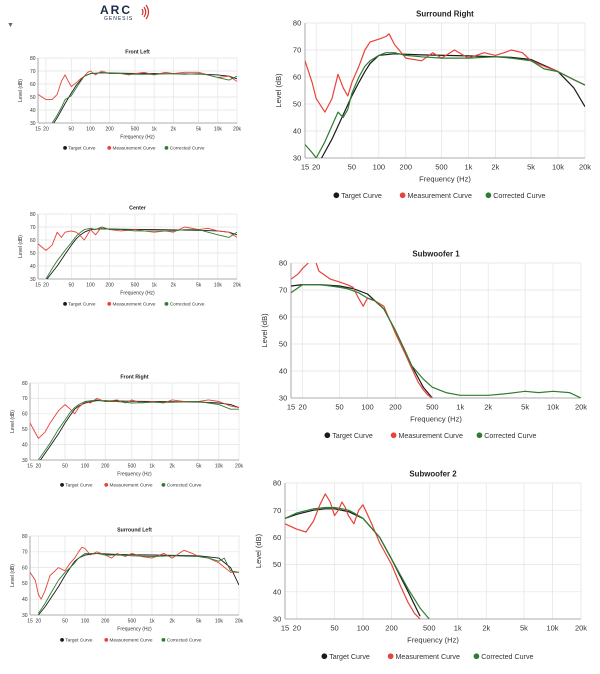 The width and height of the screenshot is (600, 674). Describe the element at coordinates (145, 12) in the screenshot. I see `sound-wave-icon` at that location.